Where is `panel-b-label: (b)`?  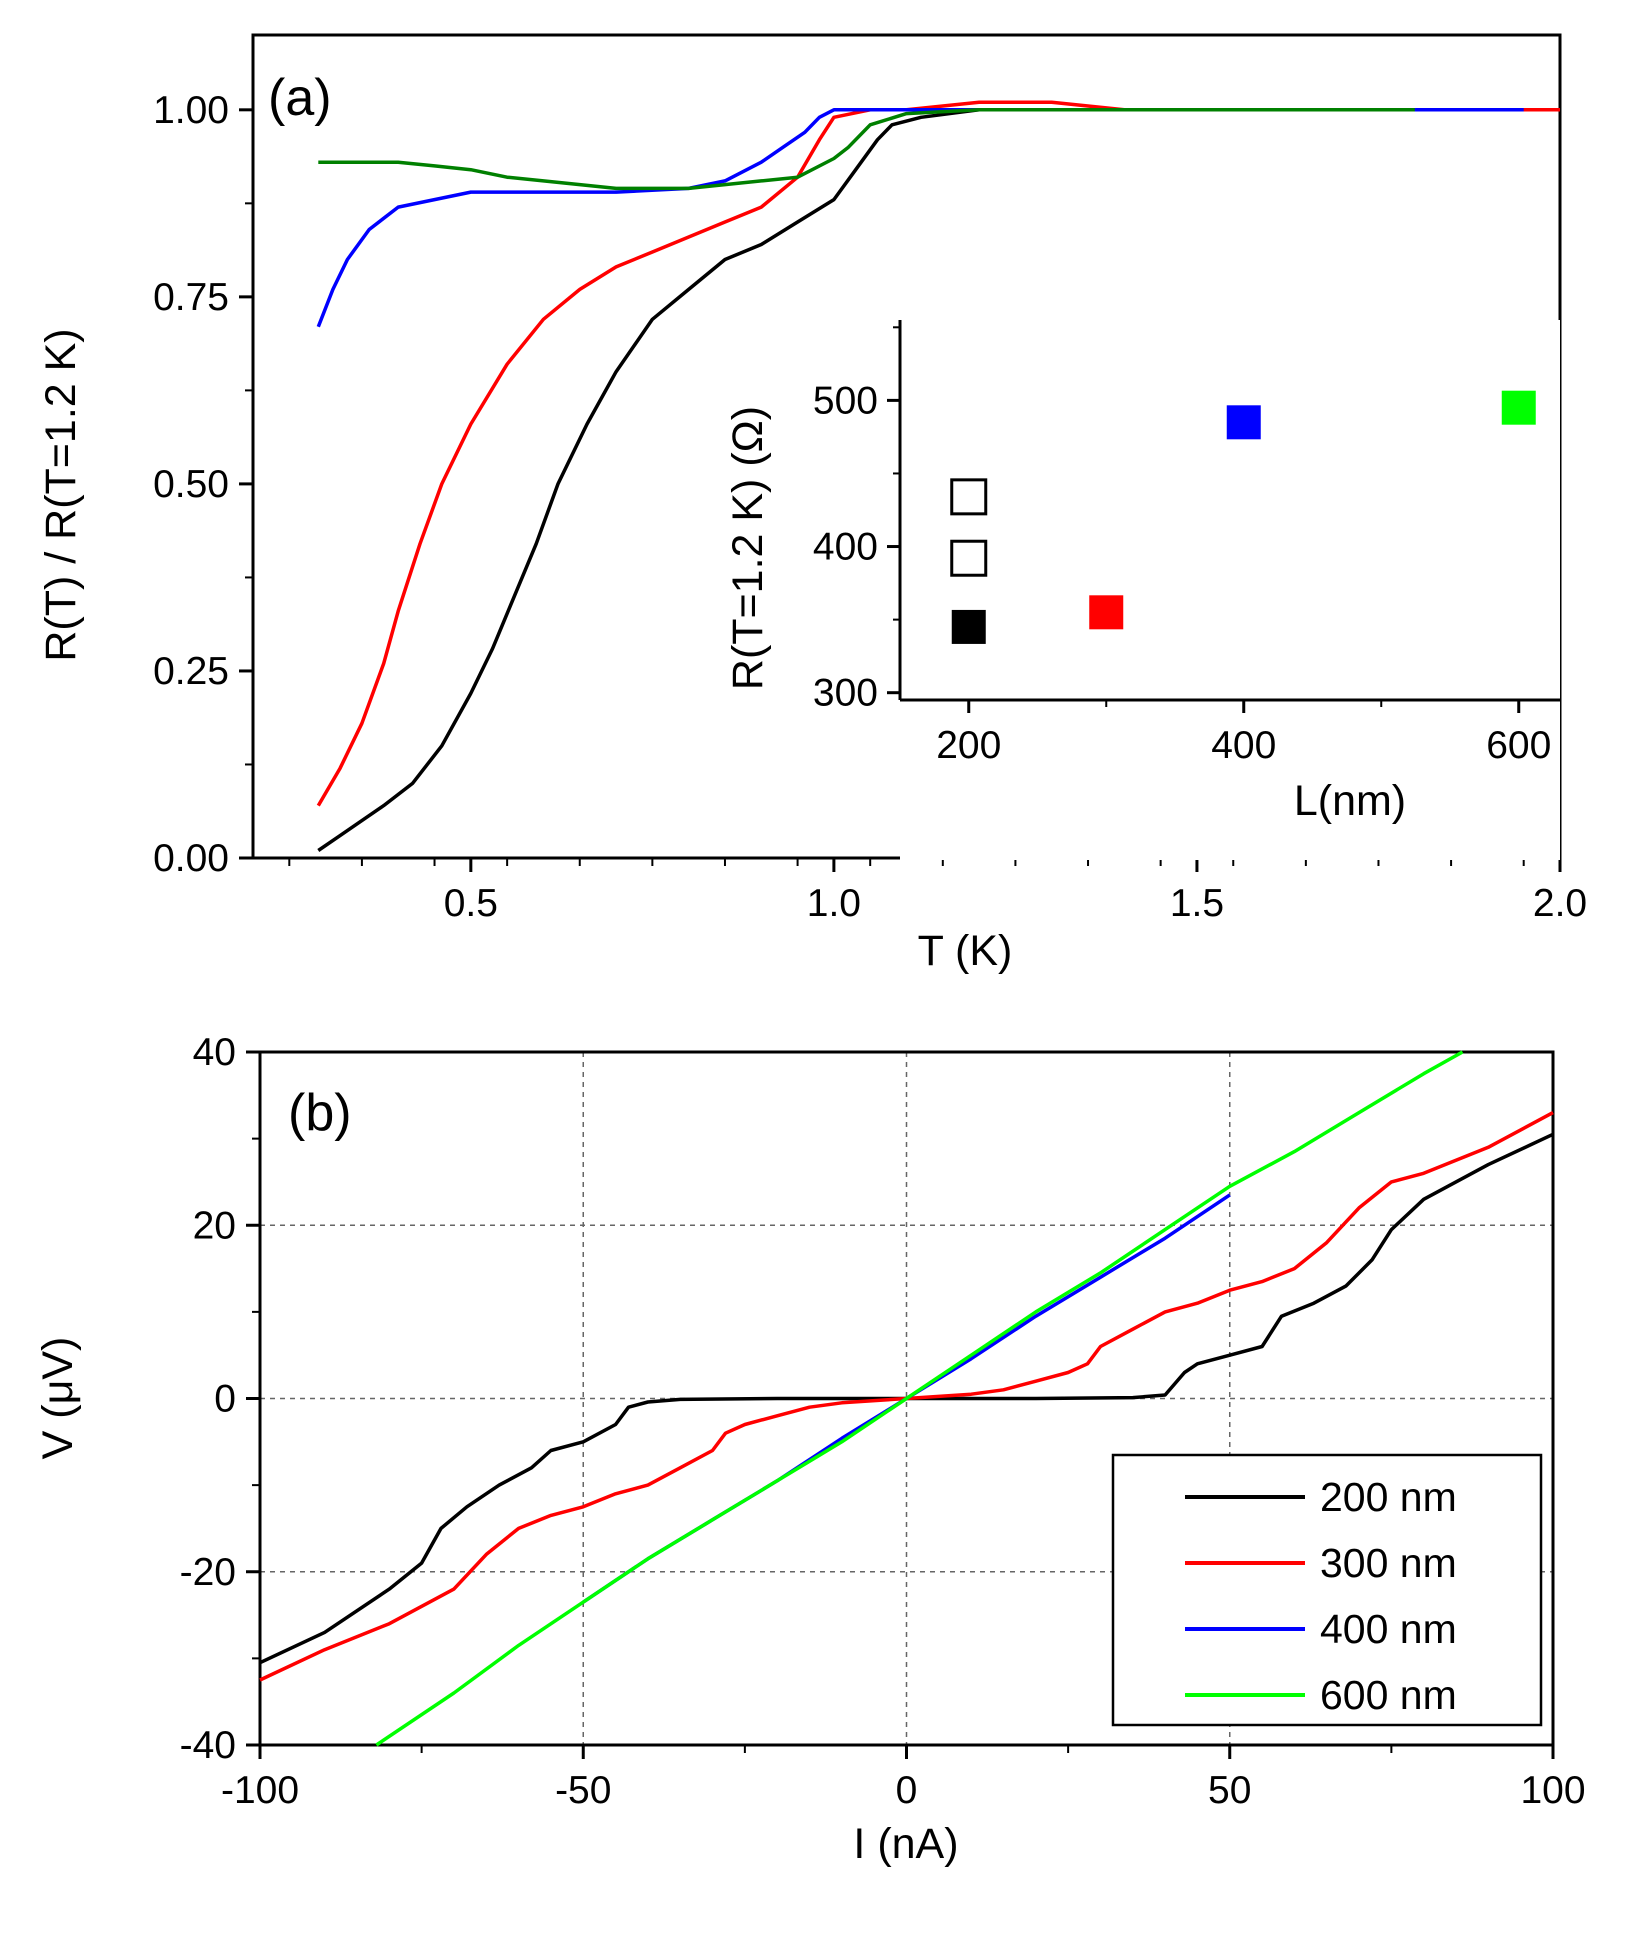 panel-b-label: (b) is located at coordinates (320, 1113).